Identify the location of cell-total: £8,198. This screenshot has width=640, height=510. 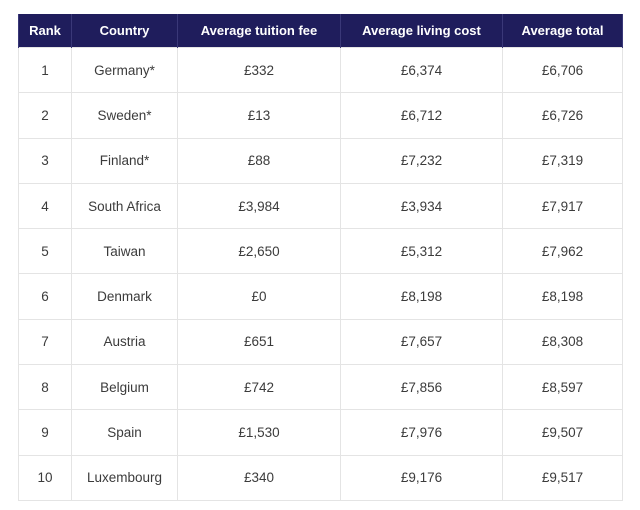
(562, 296).